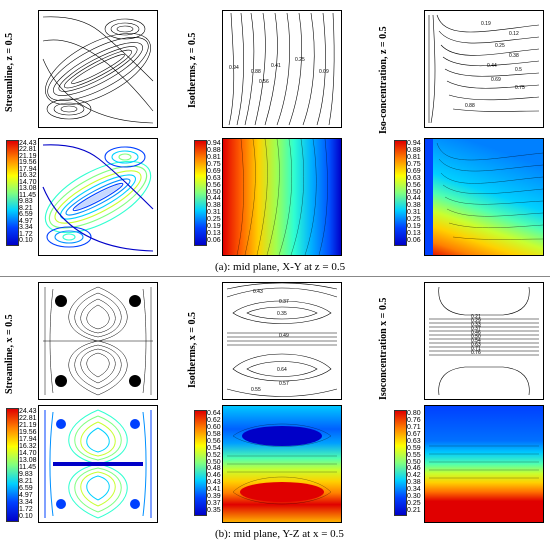  I want to click on plot-streamline-lines-a, so click(98, 69).